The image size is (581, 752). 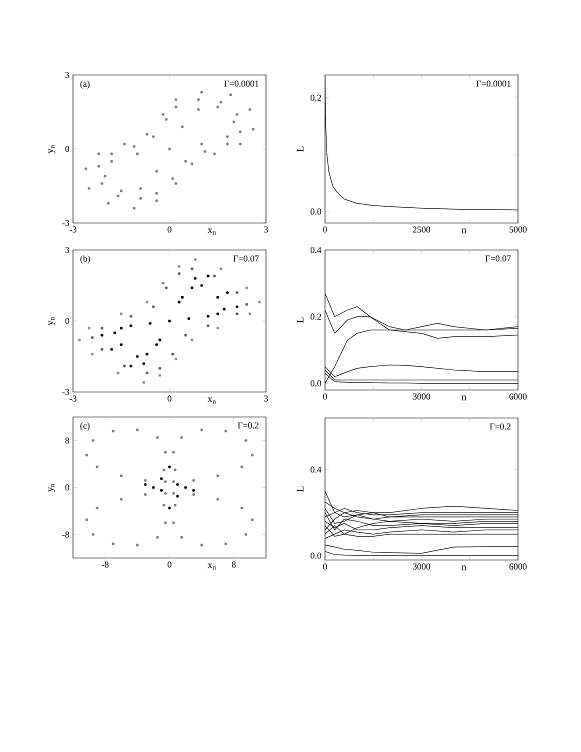 What do you see at coordinates (66, 534) in the screenshot?
I see `y-tick-label: -8` at bounding box center [66, 534].